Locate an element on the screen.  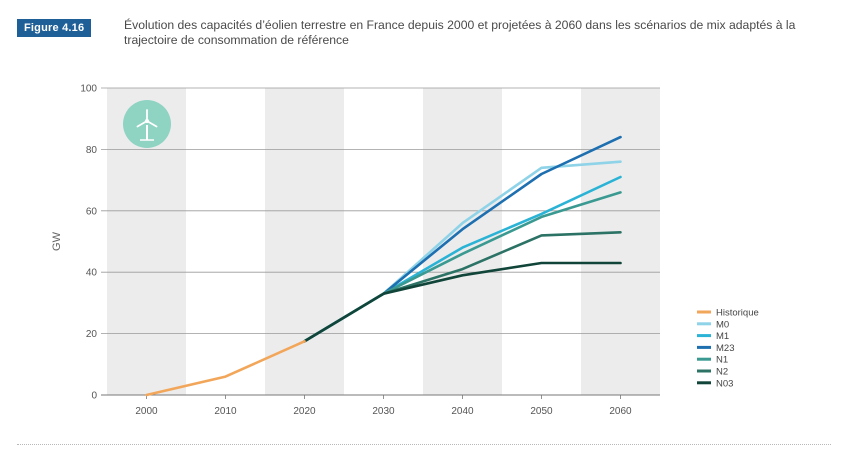
x-tick-label: 2060 is located at coordinates (620, 411).